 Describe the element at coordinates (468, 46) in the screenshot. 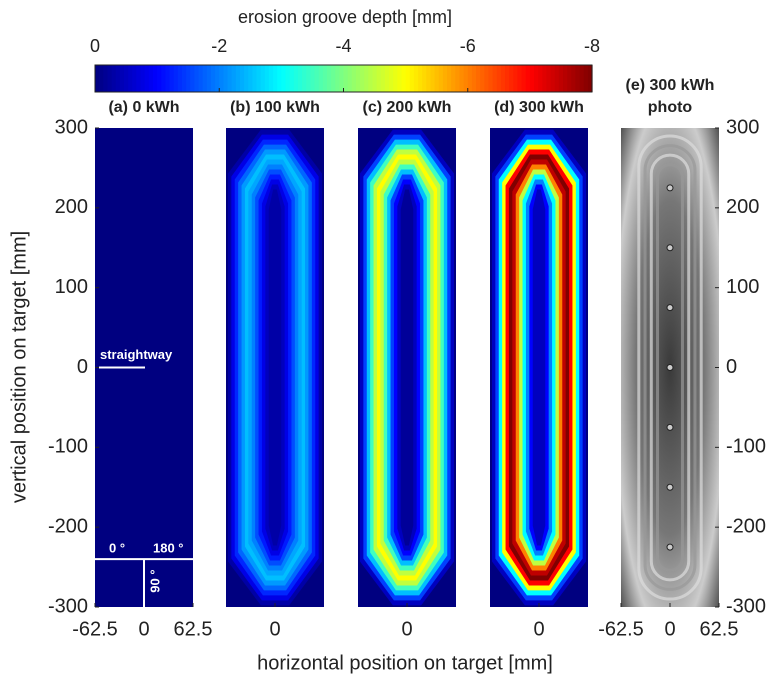

I see `colorbar-tick-label: -6` at that location.